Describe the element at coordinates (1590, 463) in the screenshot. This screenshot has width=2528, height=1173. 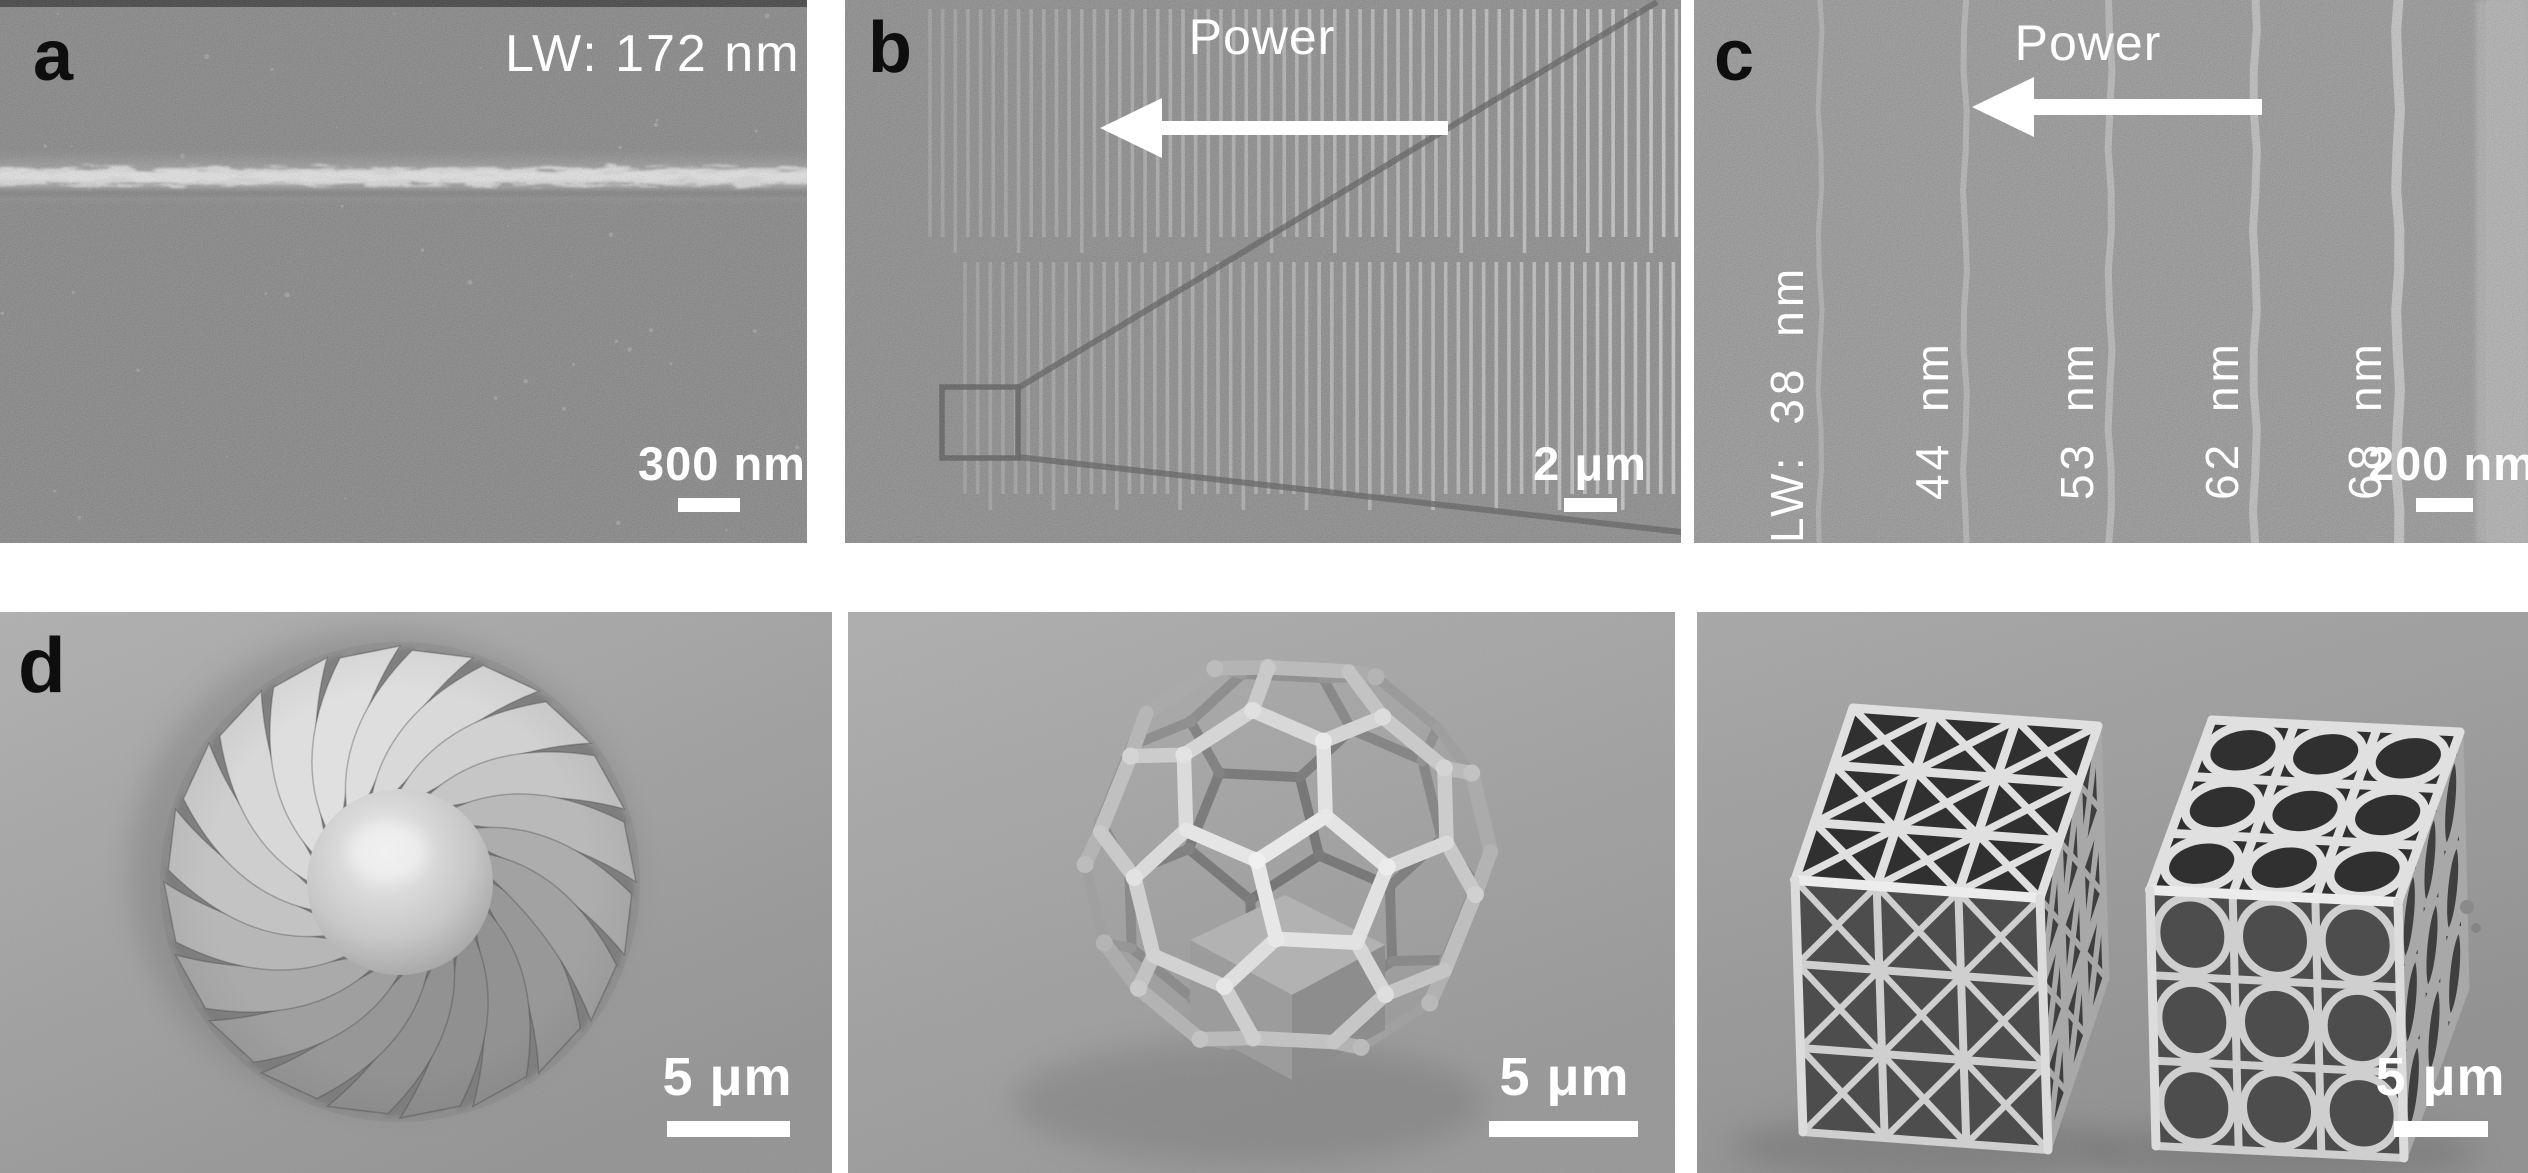
I see `scale-bar-label-b: 2 μm` at that location.